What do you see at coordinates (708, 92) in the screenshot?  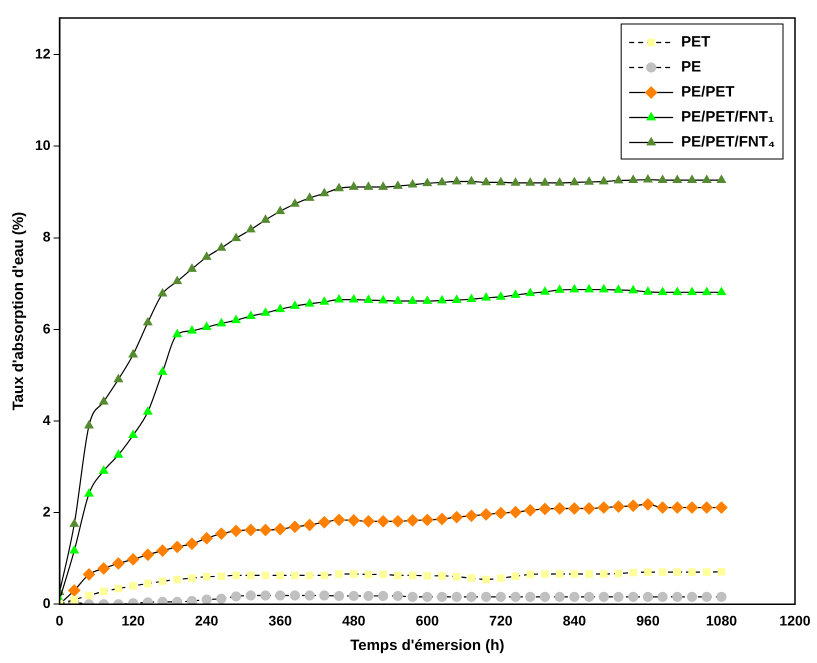 I see `legend-label: PE/PET` at bounding box center [708, 92].